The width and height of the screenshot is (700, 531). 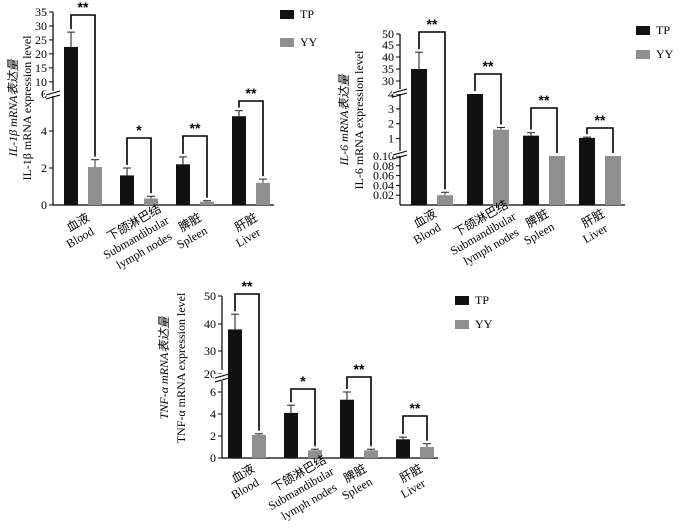 I want to click on y-tick-label: 0.02, so click(x=383, y=195).